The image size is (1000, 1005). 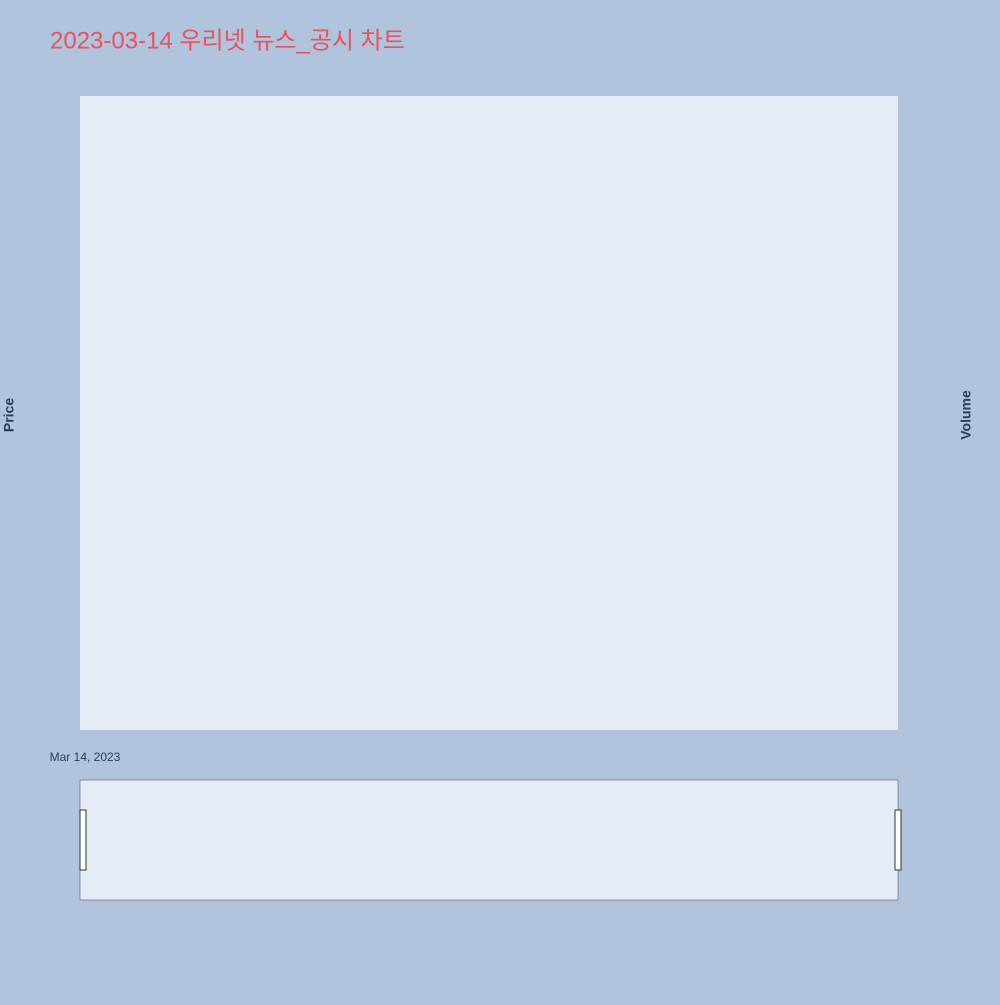 I want to click on slider-handle-left, so click(x=83, y=840).